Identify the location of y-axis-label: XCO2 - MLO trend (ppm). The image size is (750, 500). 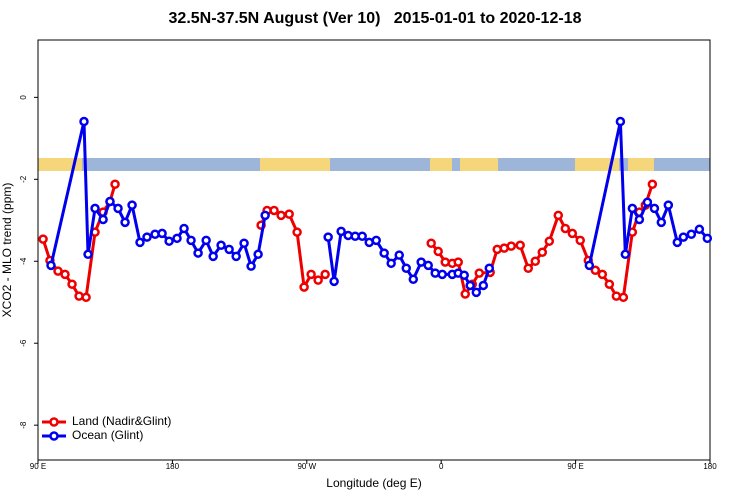
(7, 250).